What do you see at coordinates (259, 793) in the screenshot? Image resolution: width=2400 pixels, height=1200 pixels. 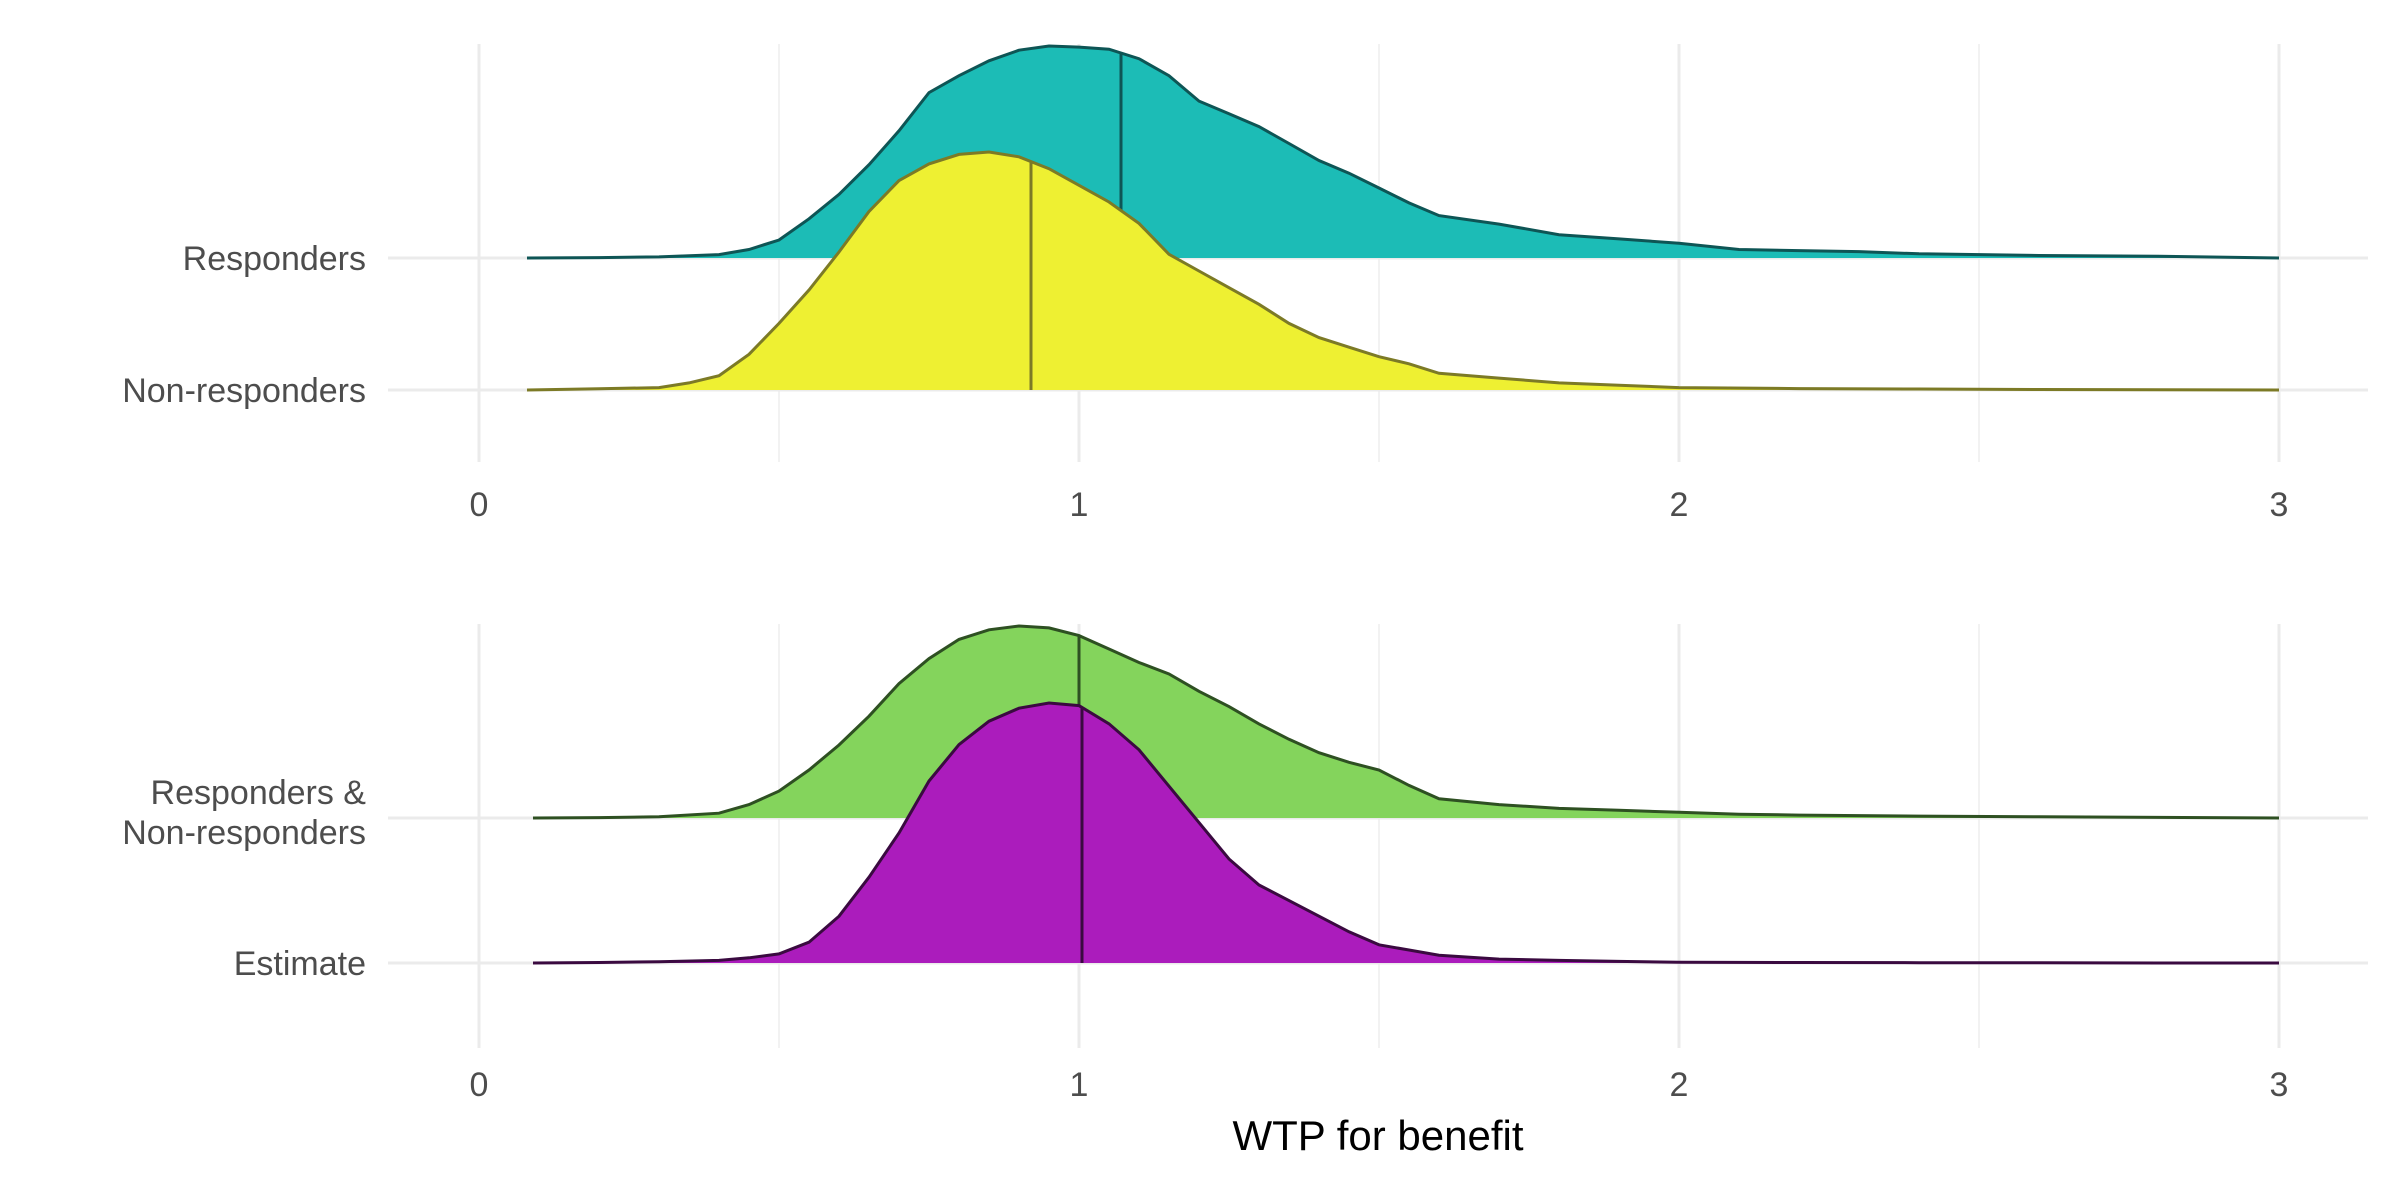 I see `category-label: Responders &` at bounding box center [259, 793].